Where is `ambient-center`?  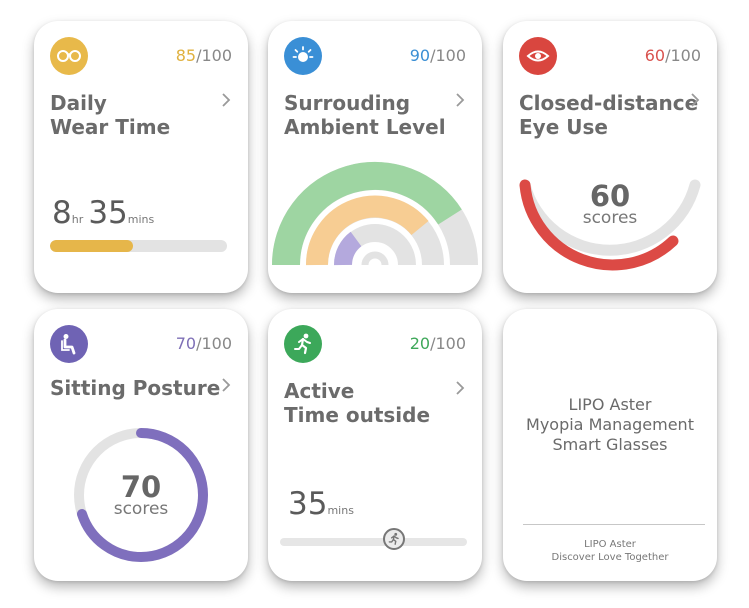 ambient-center is located at coordinates (375, 258).